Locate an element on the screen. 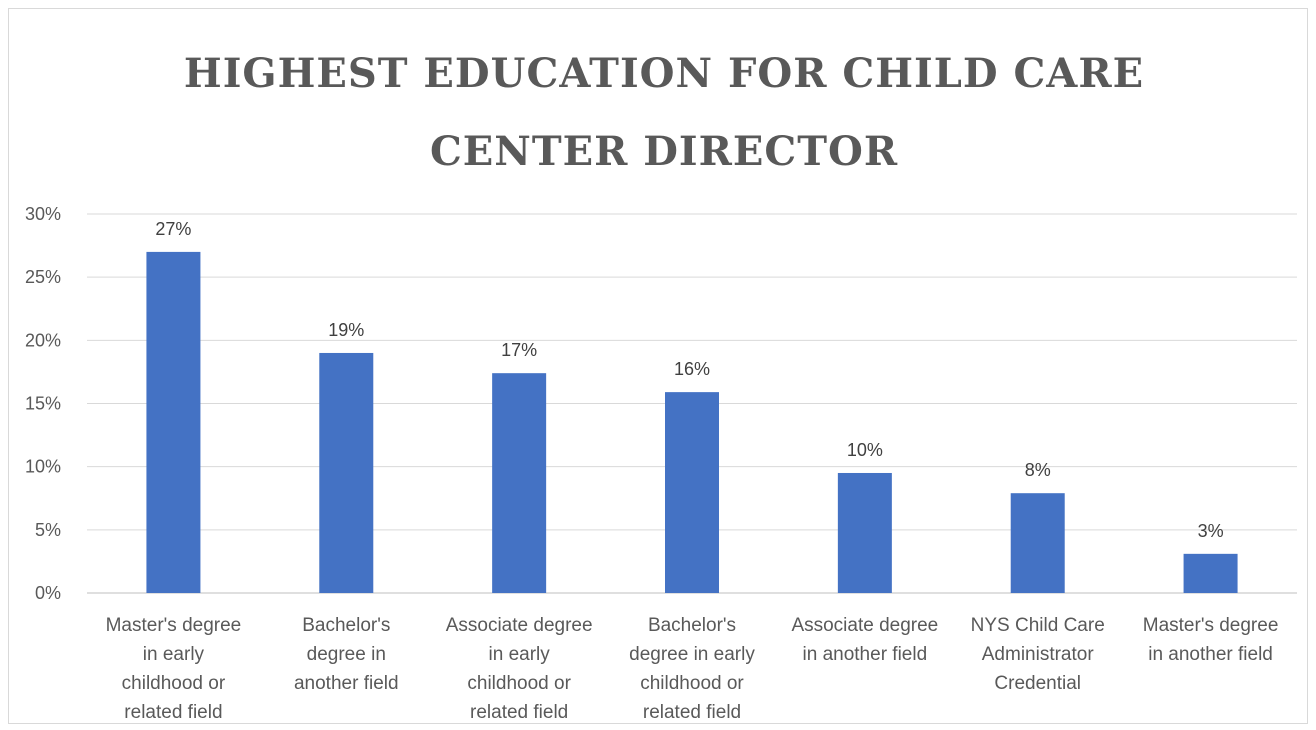 The width and height of the screenshot is (1316, 730). y-axis-ticks: 0% 5% 10% 15% 20% 25% 30% is located at coordinates (43, 403).